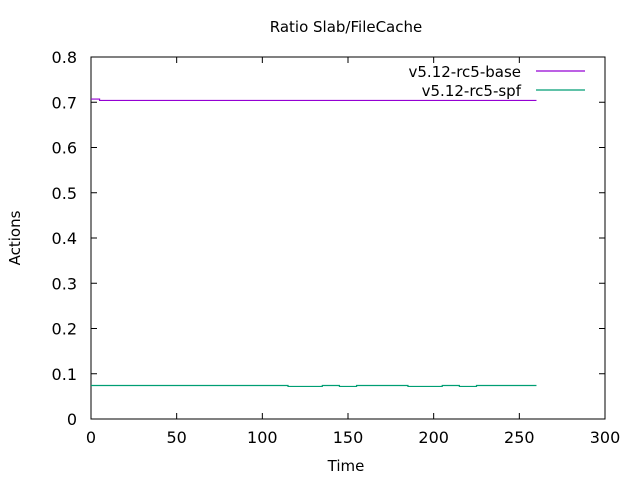  I want to click on y-tick-label: 0.2, so click(64, 329).